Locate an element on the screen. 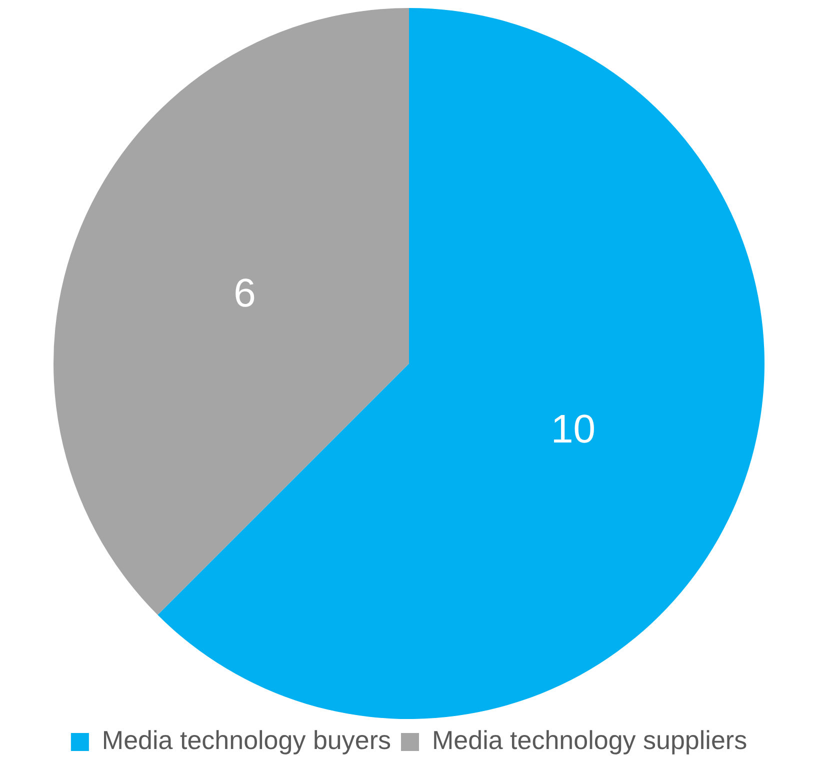 The width and height of the screenshot is (818, 773). legend-label: Media technology suppliers is located at coordinates (590, 740).